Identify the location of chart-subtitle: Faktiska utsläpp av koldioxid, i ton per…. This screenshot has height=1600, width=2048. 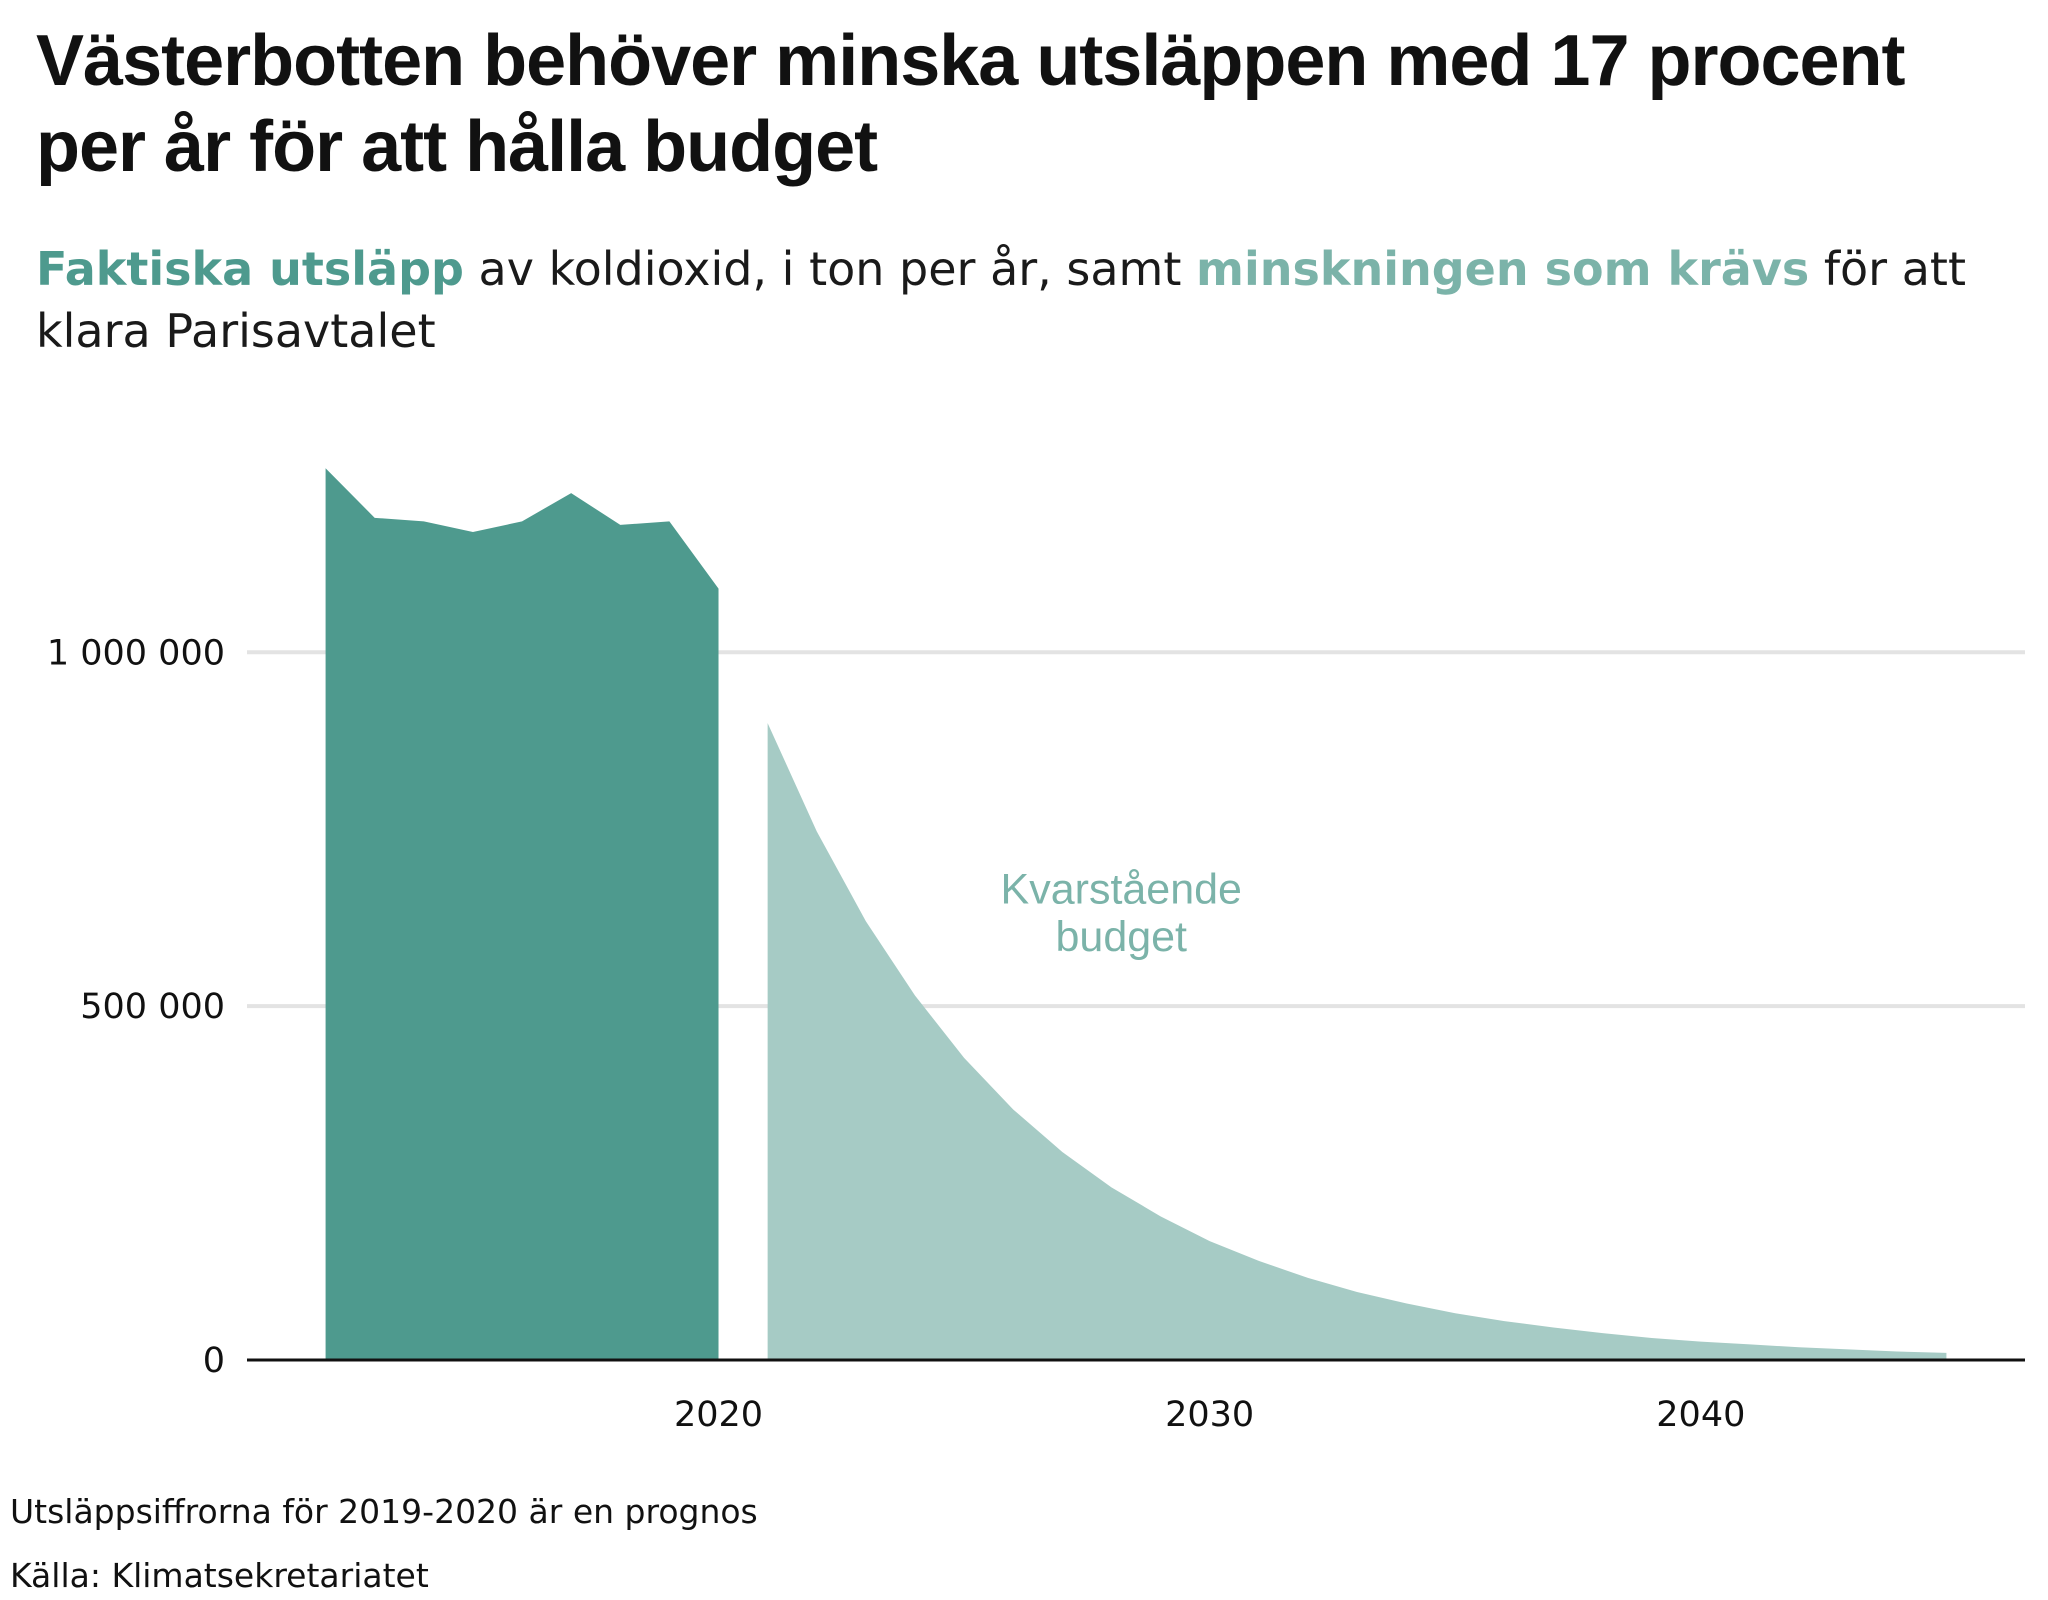
(1026, 300).